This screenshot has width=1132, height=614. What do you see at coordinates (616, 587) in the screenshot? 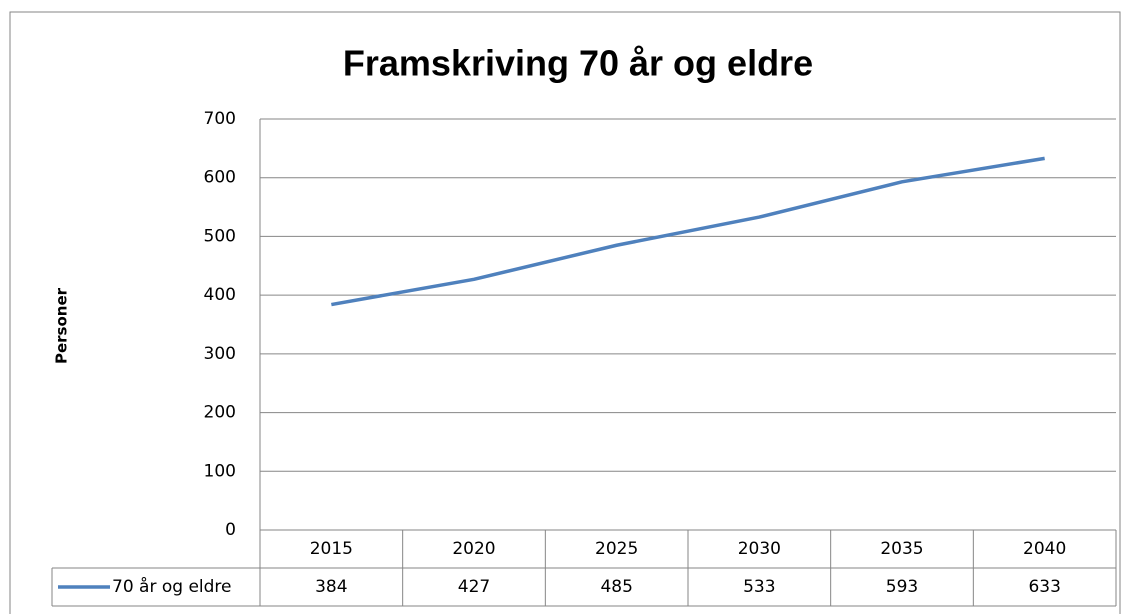
I see `table-value: 485` at bounding box center [616, 587].